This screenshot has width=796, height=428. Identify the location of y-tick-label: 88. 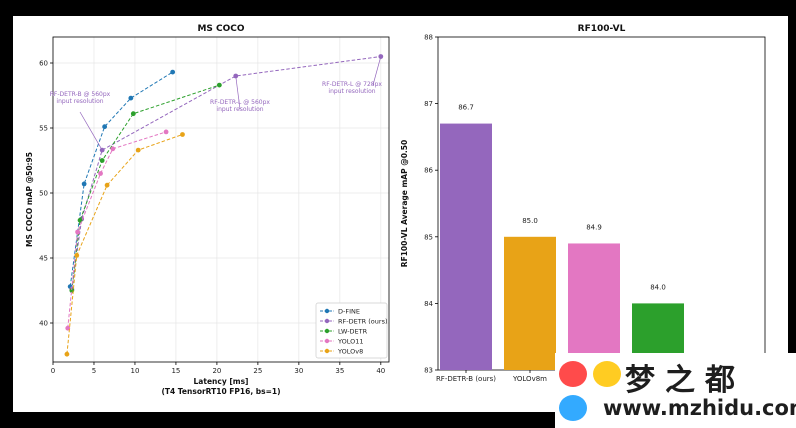
(428, 38).